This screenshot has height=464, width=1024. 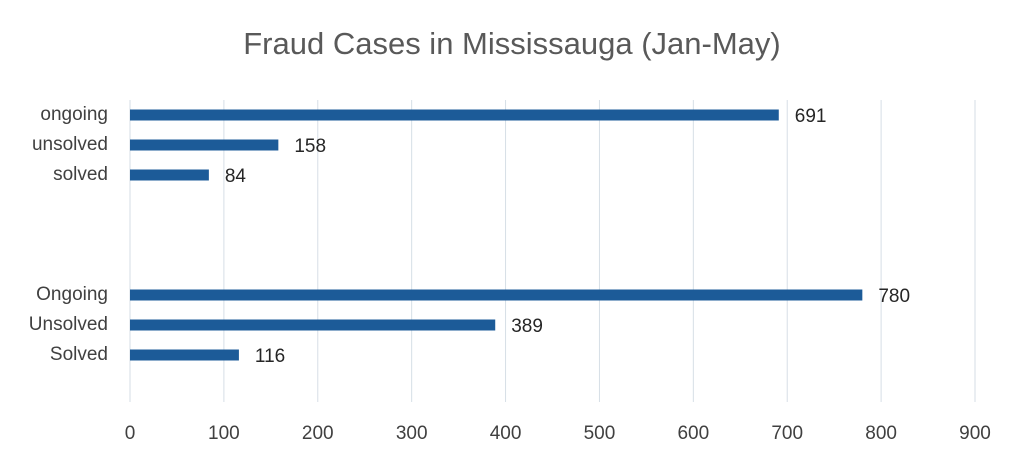 I want to click on x-tick-label: 100, so click(x=224, y=433).